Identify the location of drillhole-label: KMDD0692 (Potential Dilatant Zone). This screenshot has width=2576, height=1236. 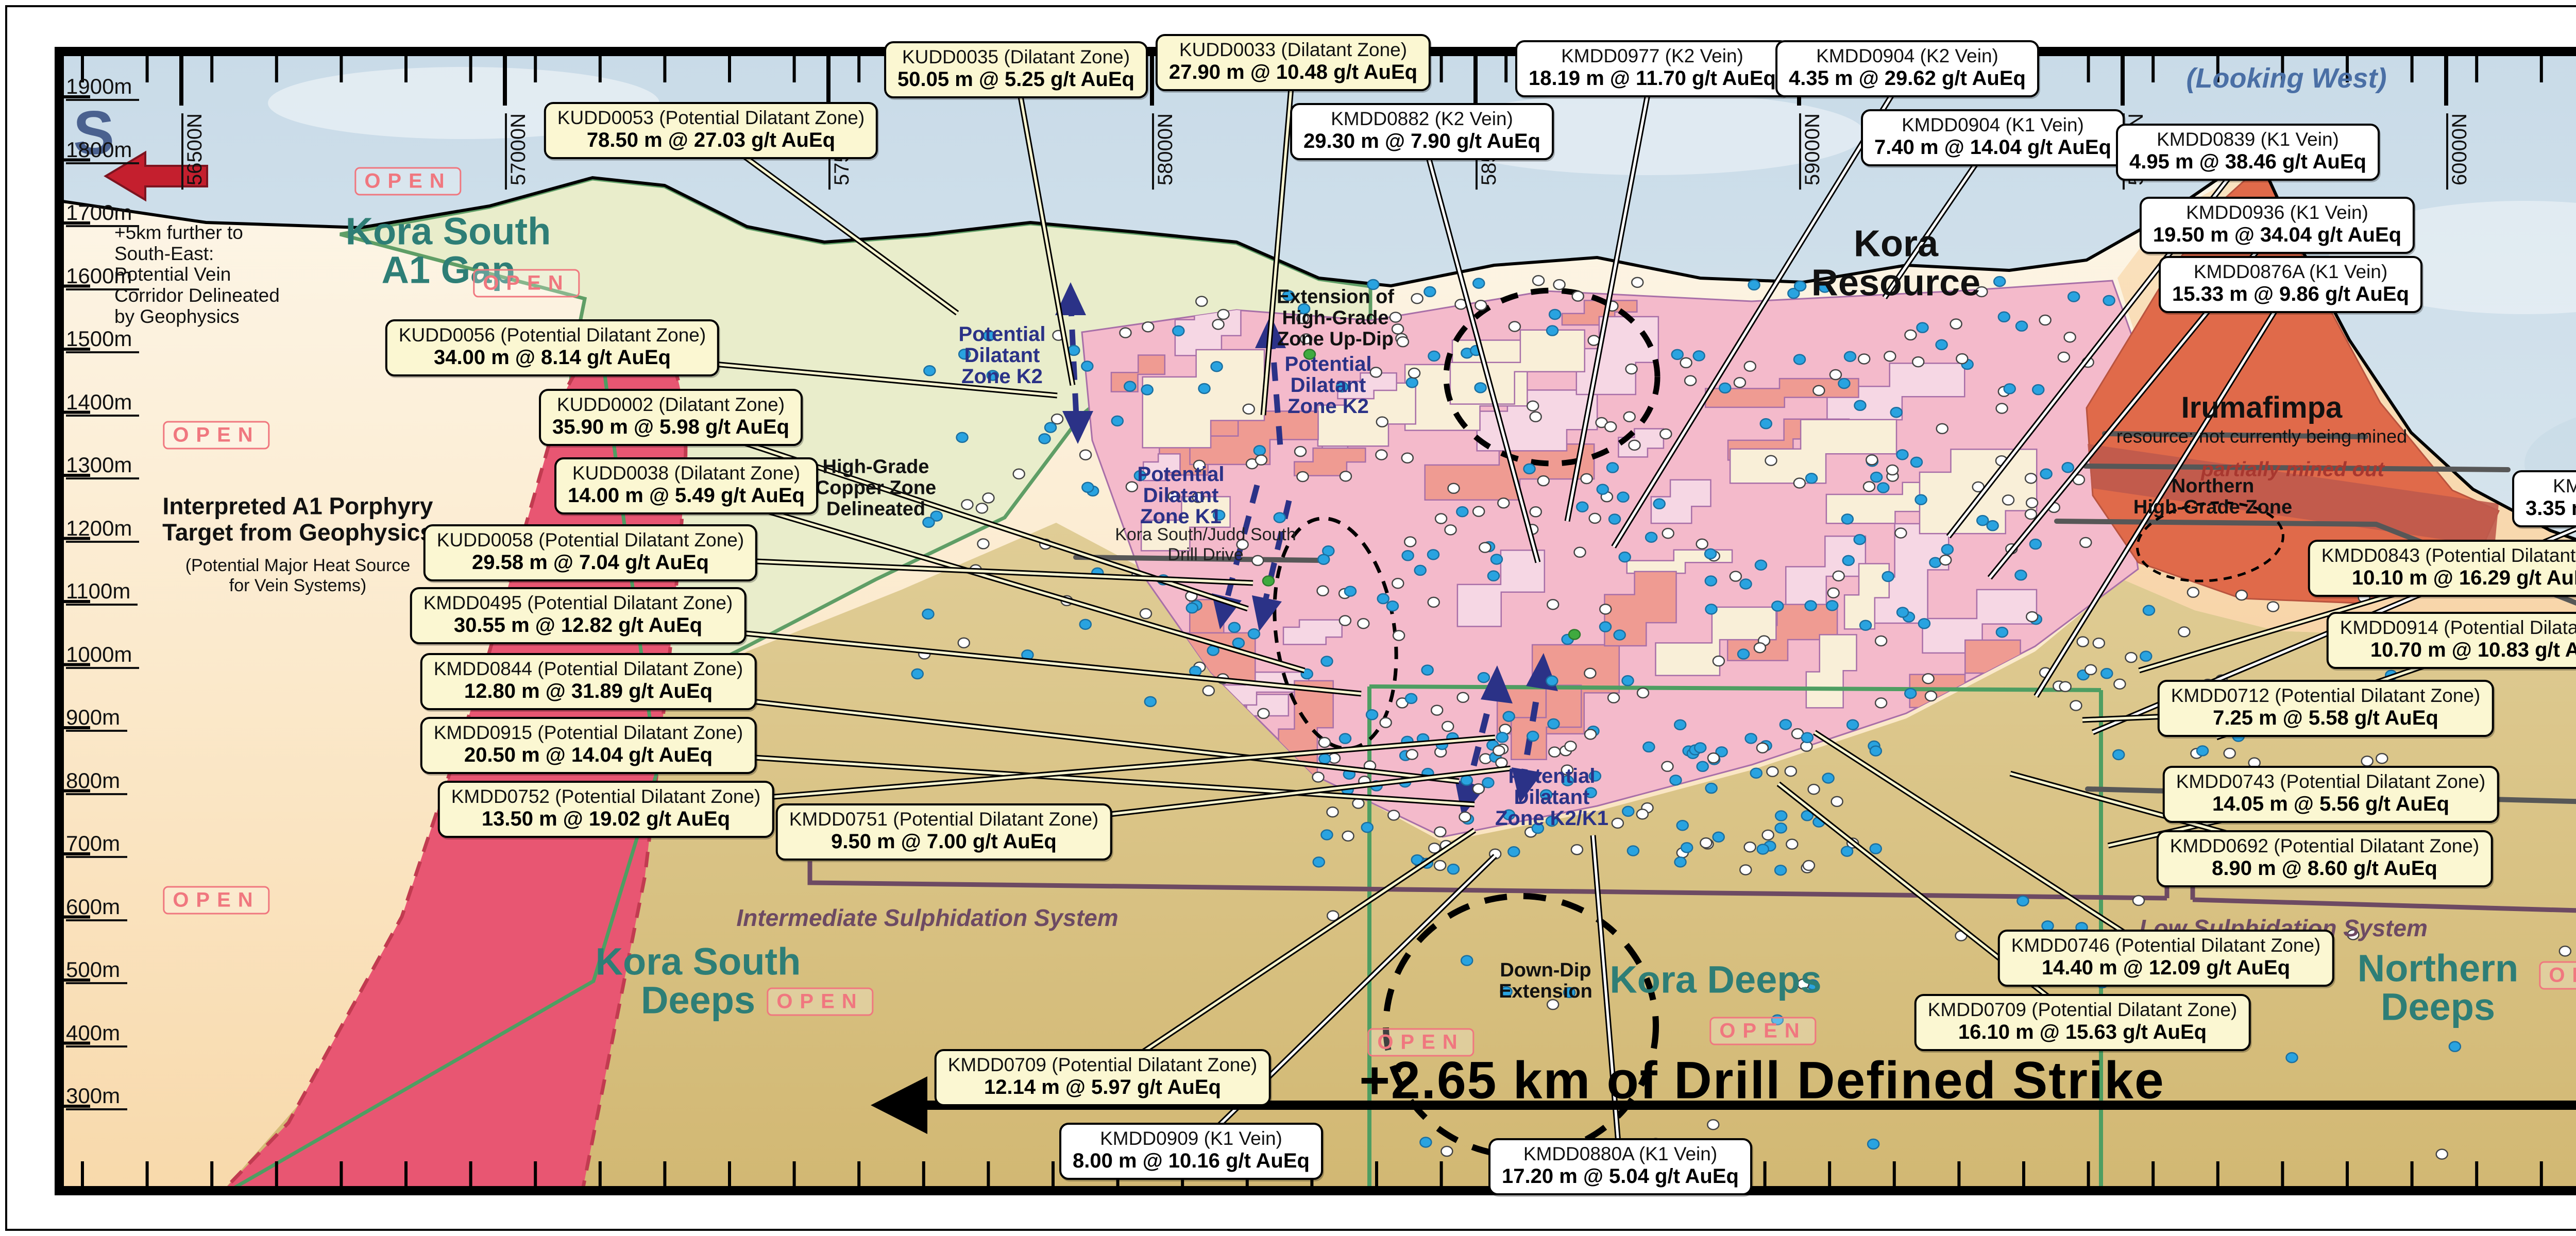
(2325, 846).